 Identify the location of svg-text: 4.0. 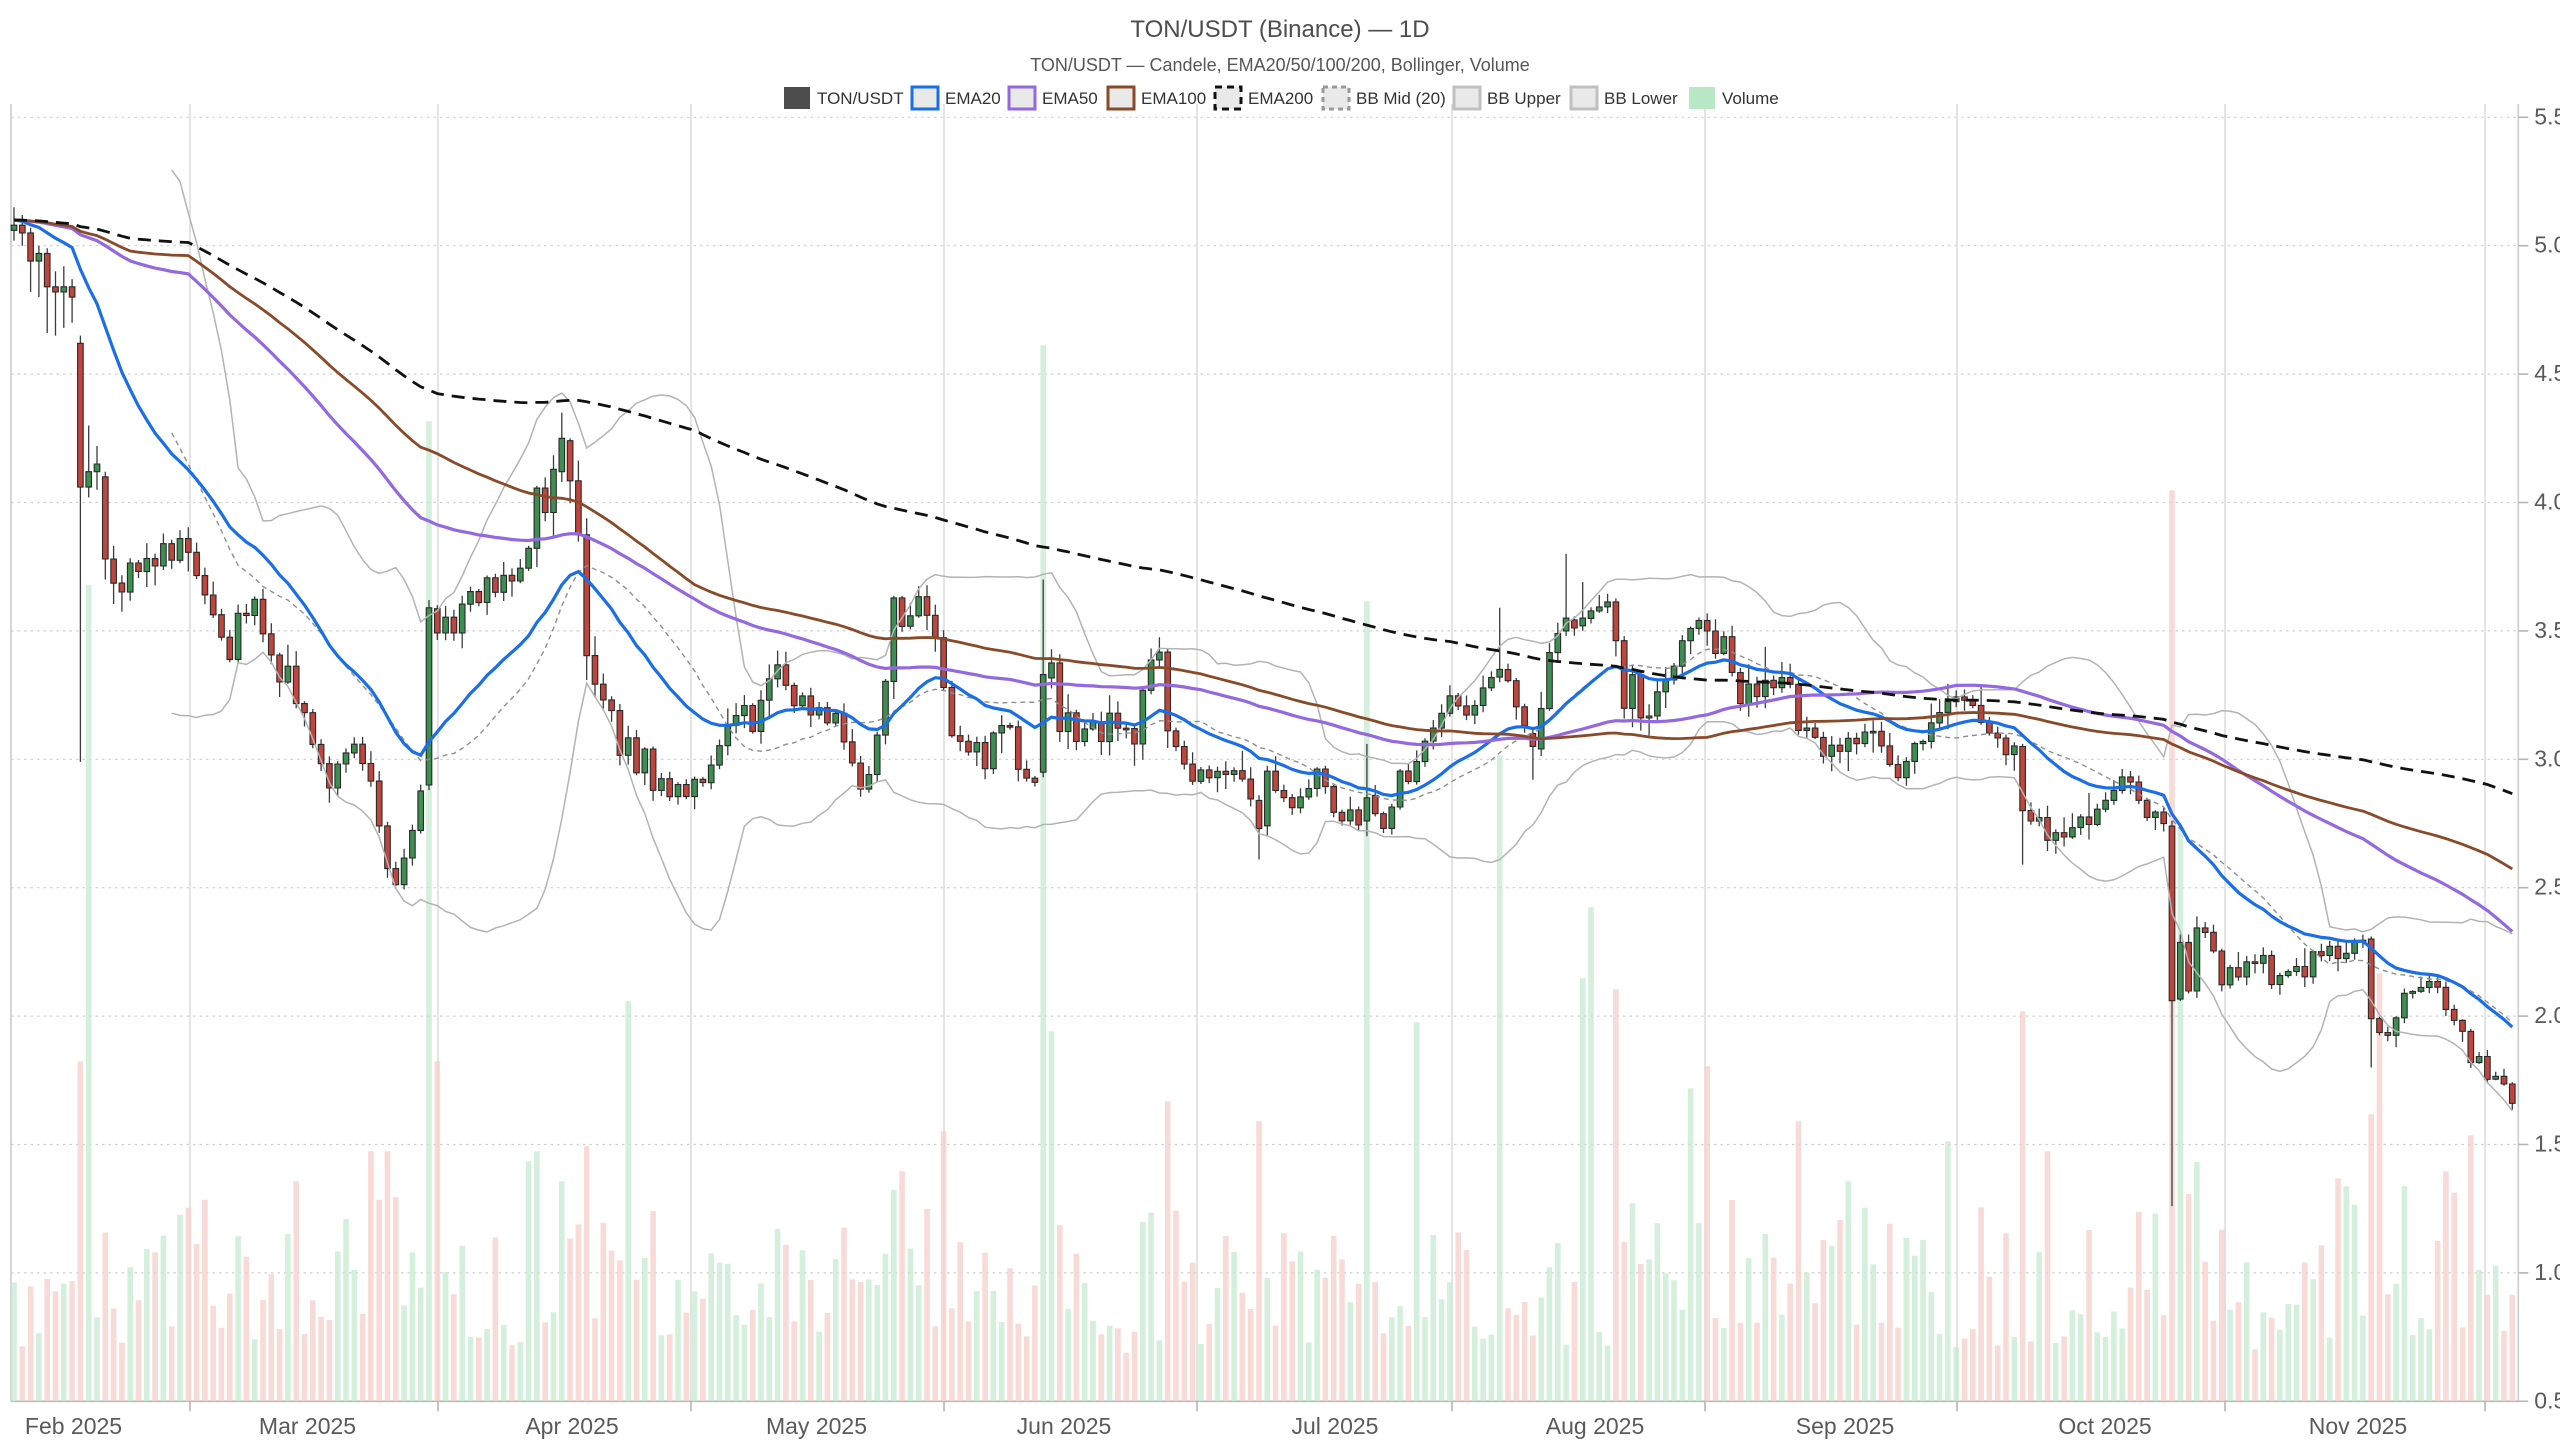
(2547, 502).